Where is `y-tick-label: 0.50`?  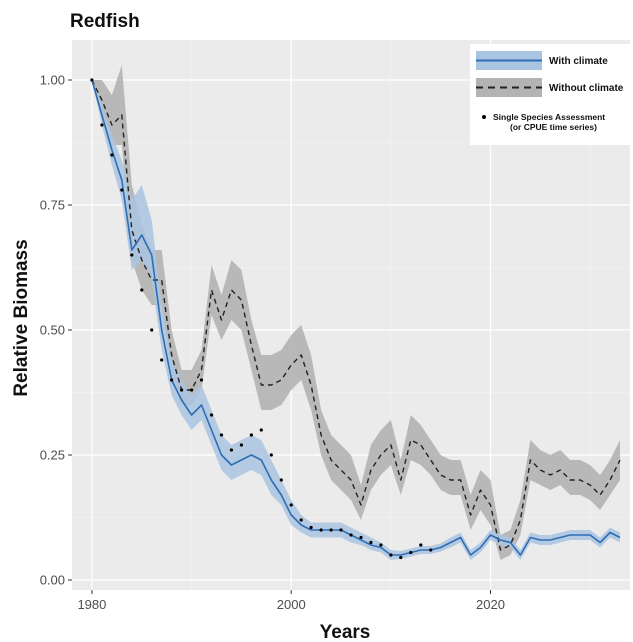 y-tick-label: 0.50 is located at coordinates (52, 330).